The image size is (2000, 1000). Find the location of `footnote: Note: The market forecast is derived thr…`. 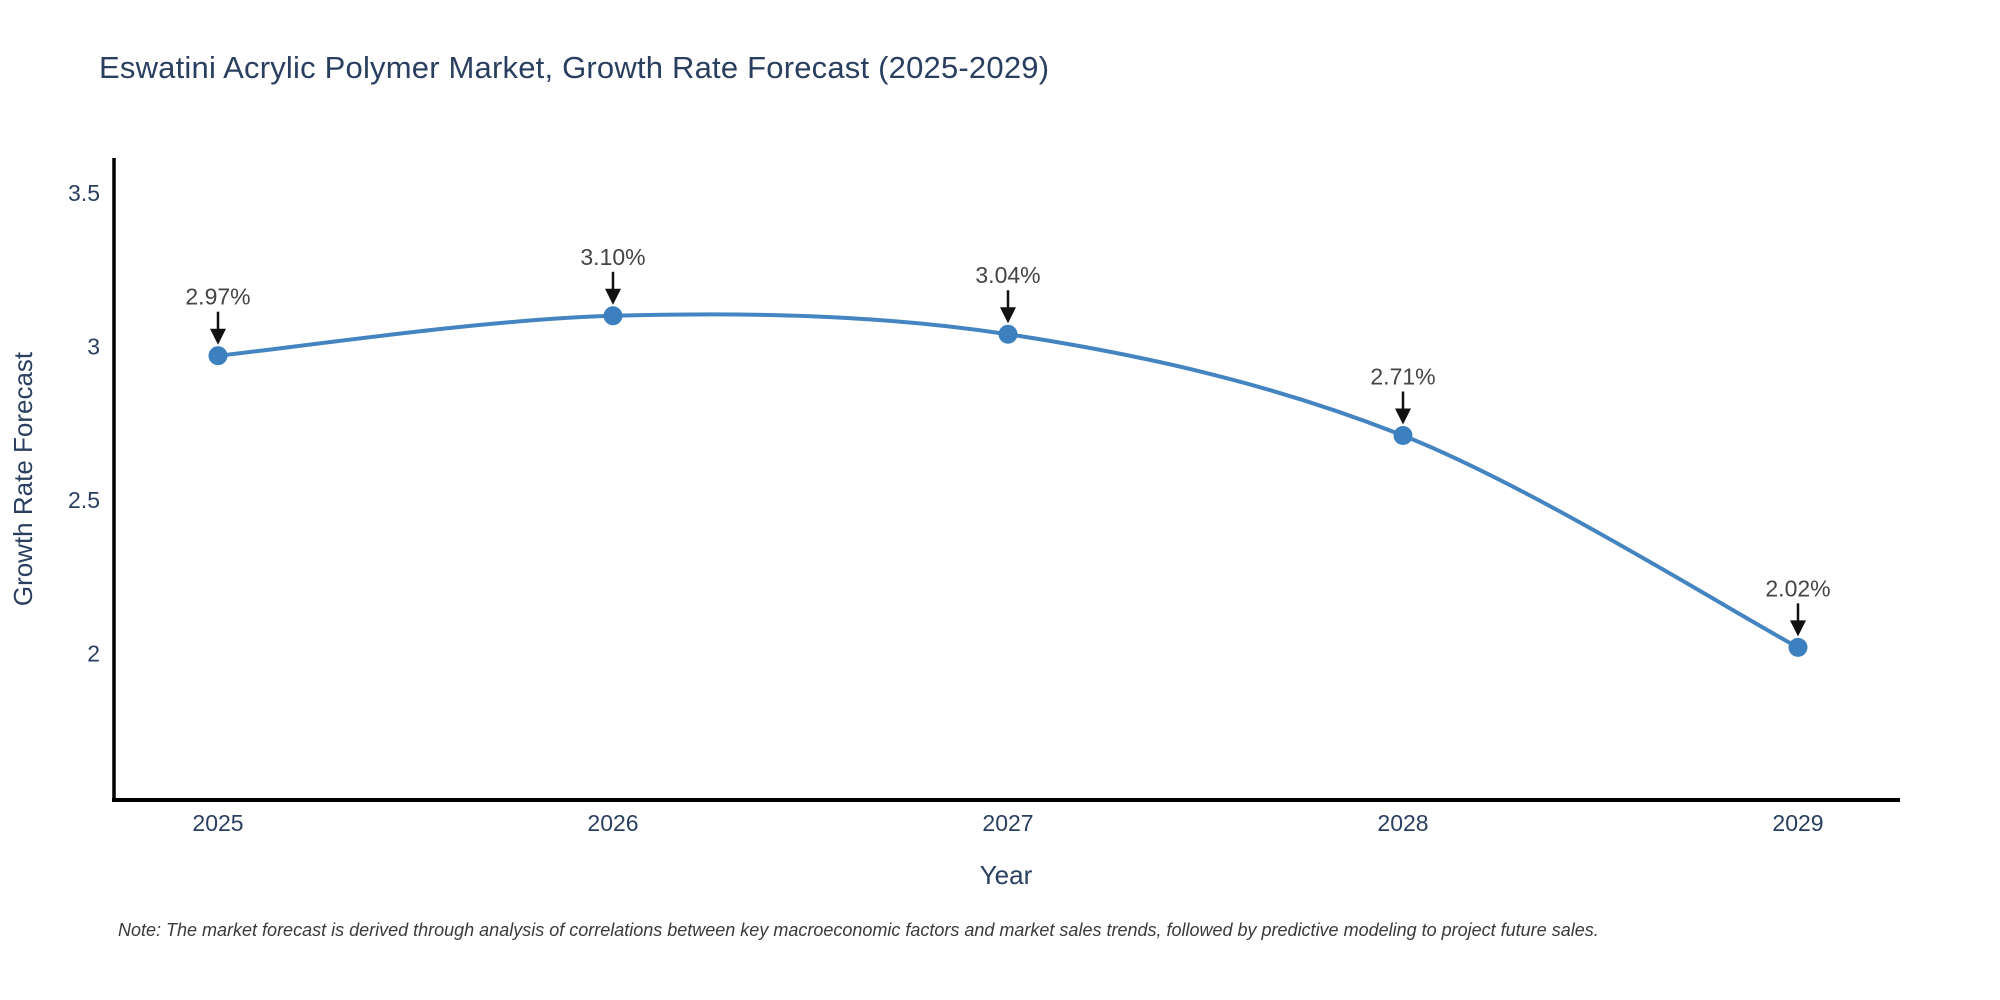

footnote: Note: The market forecast is derived thr… is located at coordinates (858, 930).